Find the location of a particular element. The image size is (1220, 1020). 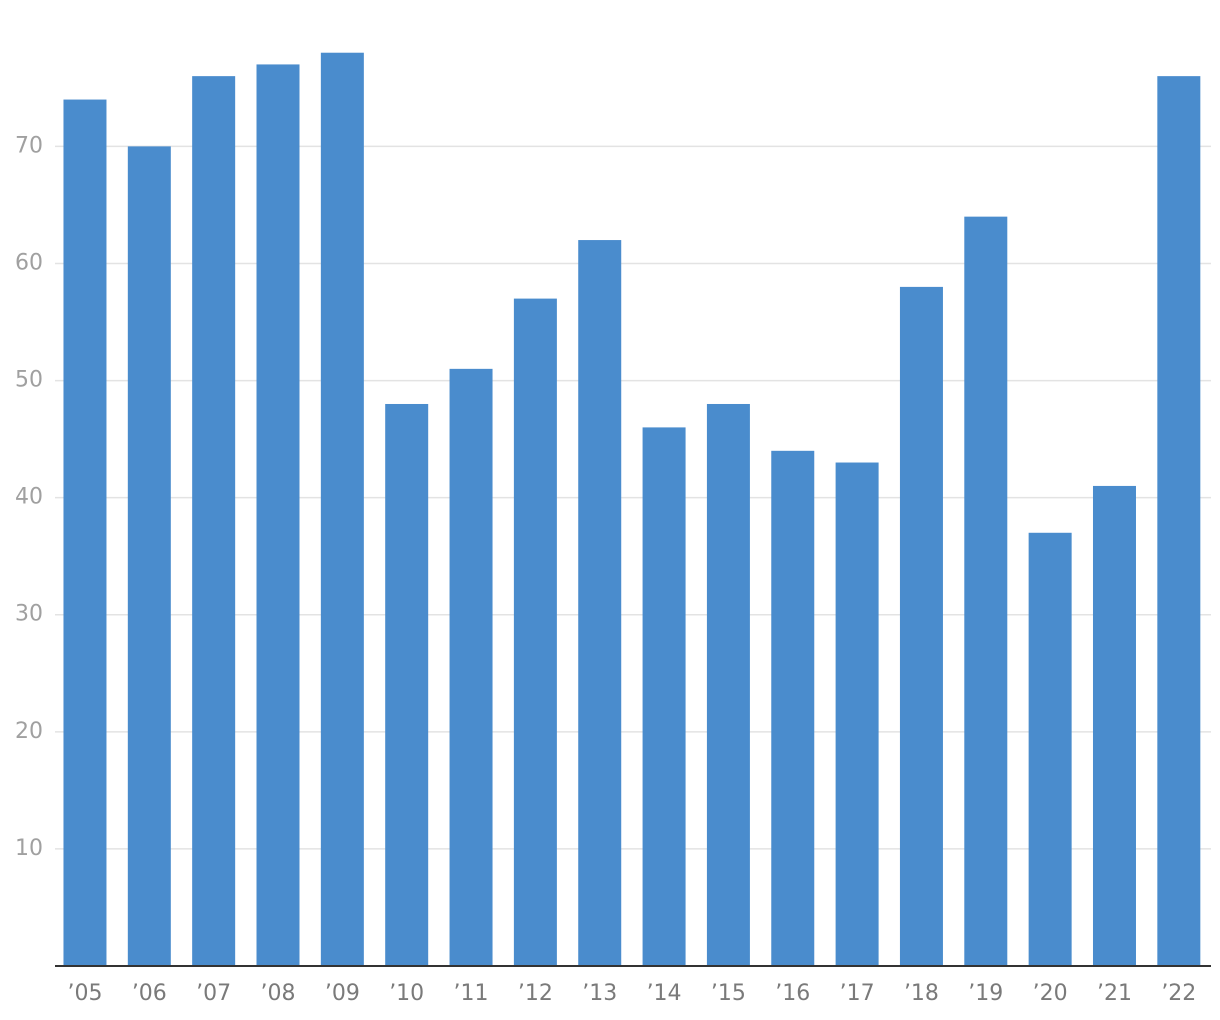

x-tick-label: ’20 is located at coordinates (1050, 993).